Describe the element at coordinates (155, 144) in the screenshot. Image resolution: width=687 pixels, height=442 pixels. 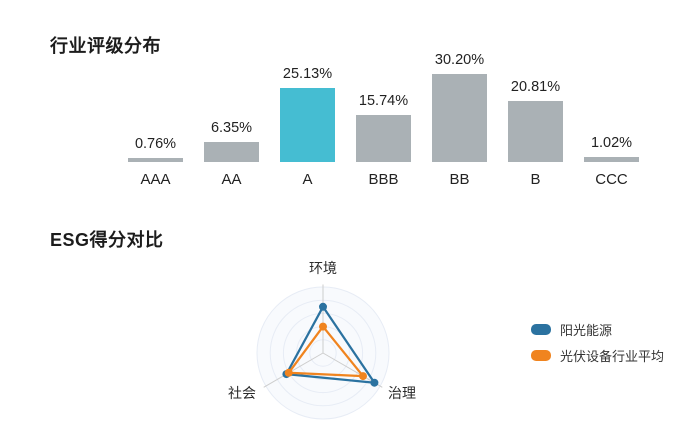
I see `bar-value-label: 0.76%` at that location.